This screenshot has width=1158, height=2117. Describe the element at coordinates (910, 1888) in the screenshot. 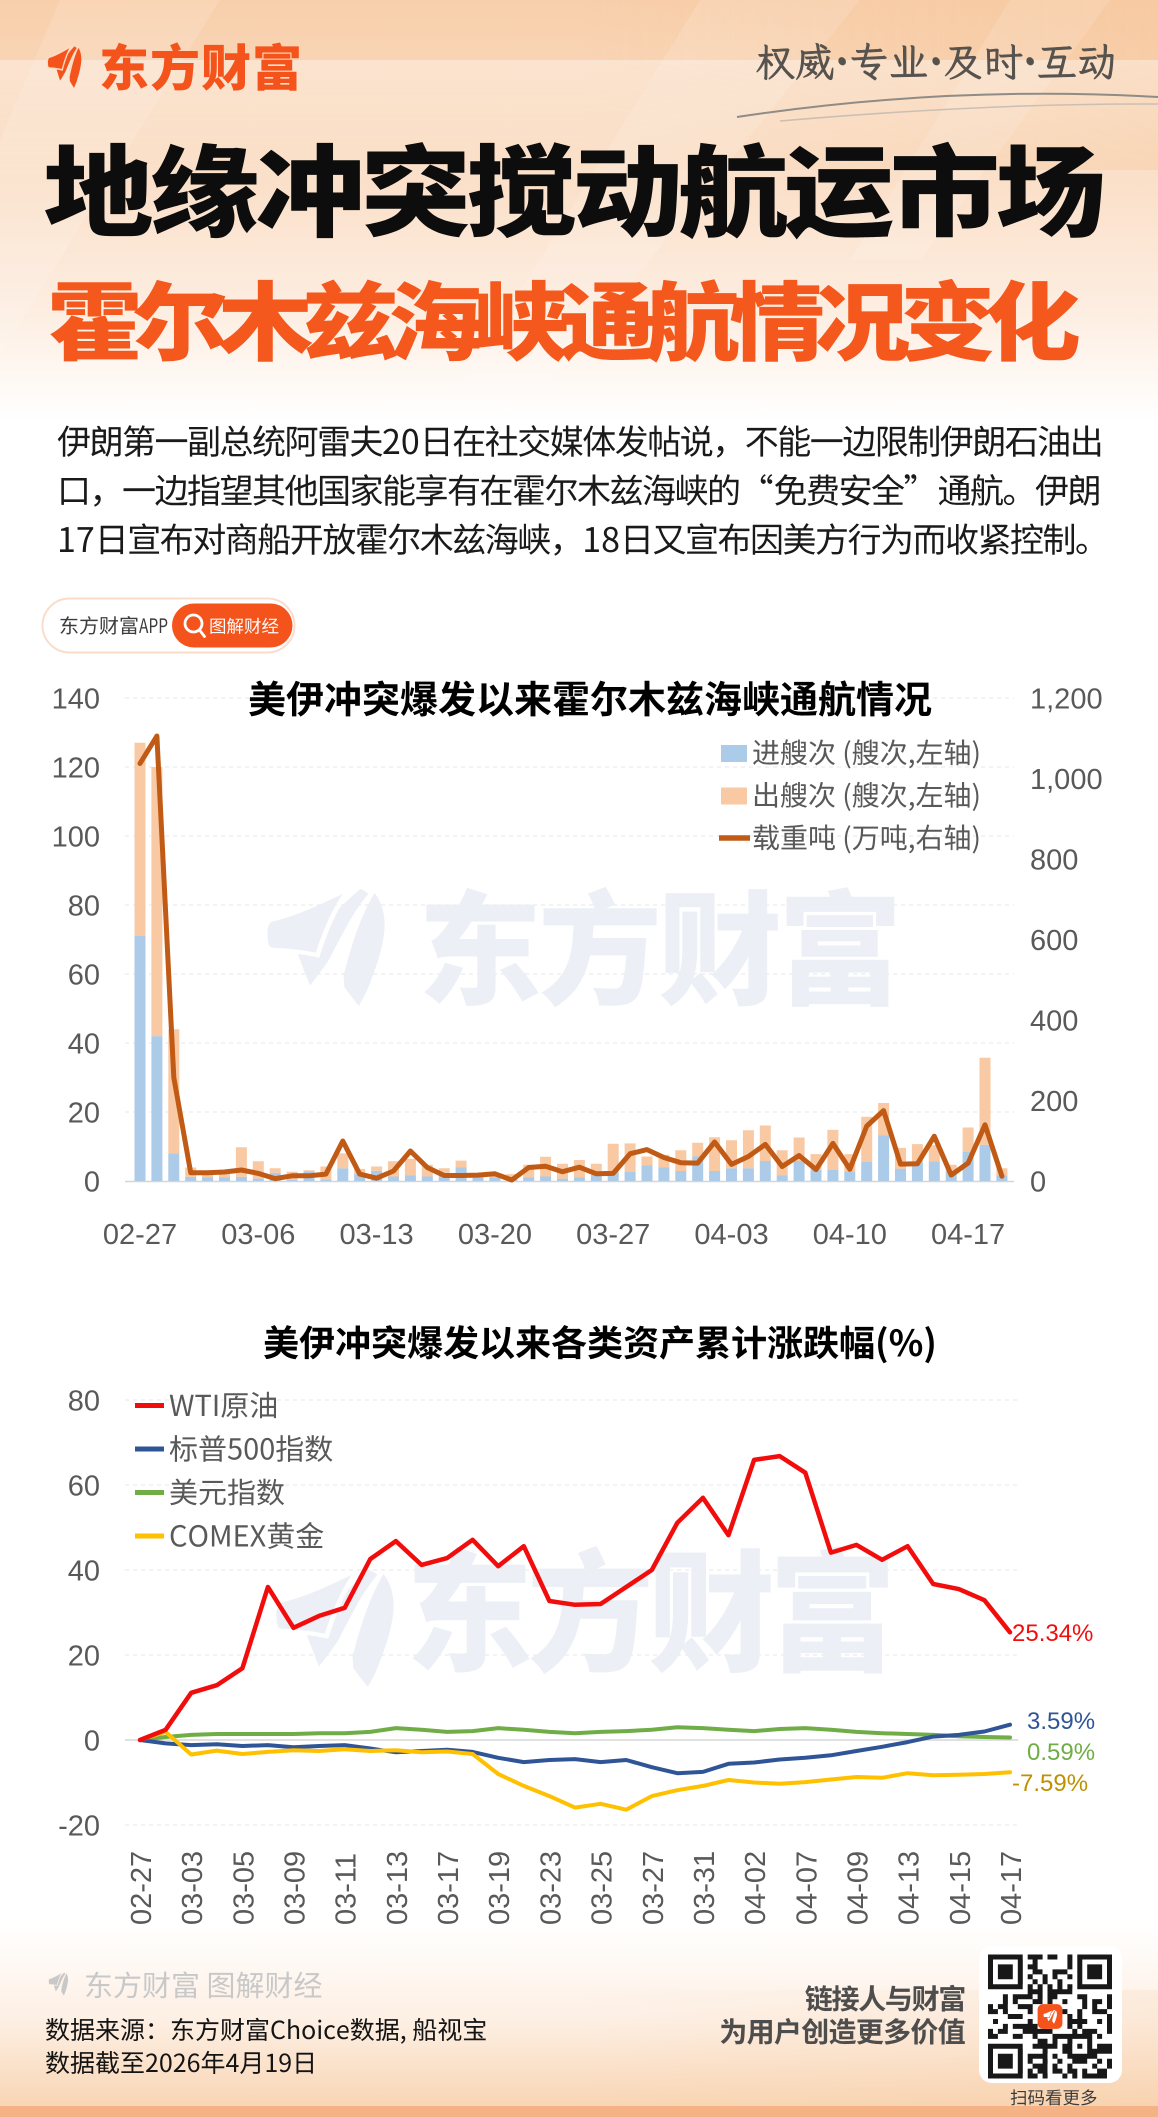

I see `svg-text: 04-13` at that location.